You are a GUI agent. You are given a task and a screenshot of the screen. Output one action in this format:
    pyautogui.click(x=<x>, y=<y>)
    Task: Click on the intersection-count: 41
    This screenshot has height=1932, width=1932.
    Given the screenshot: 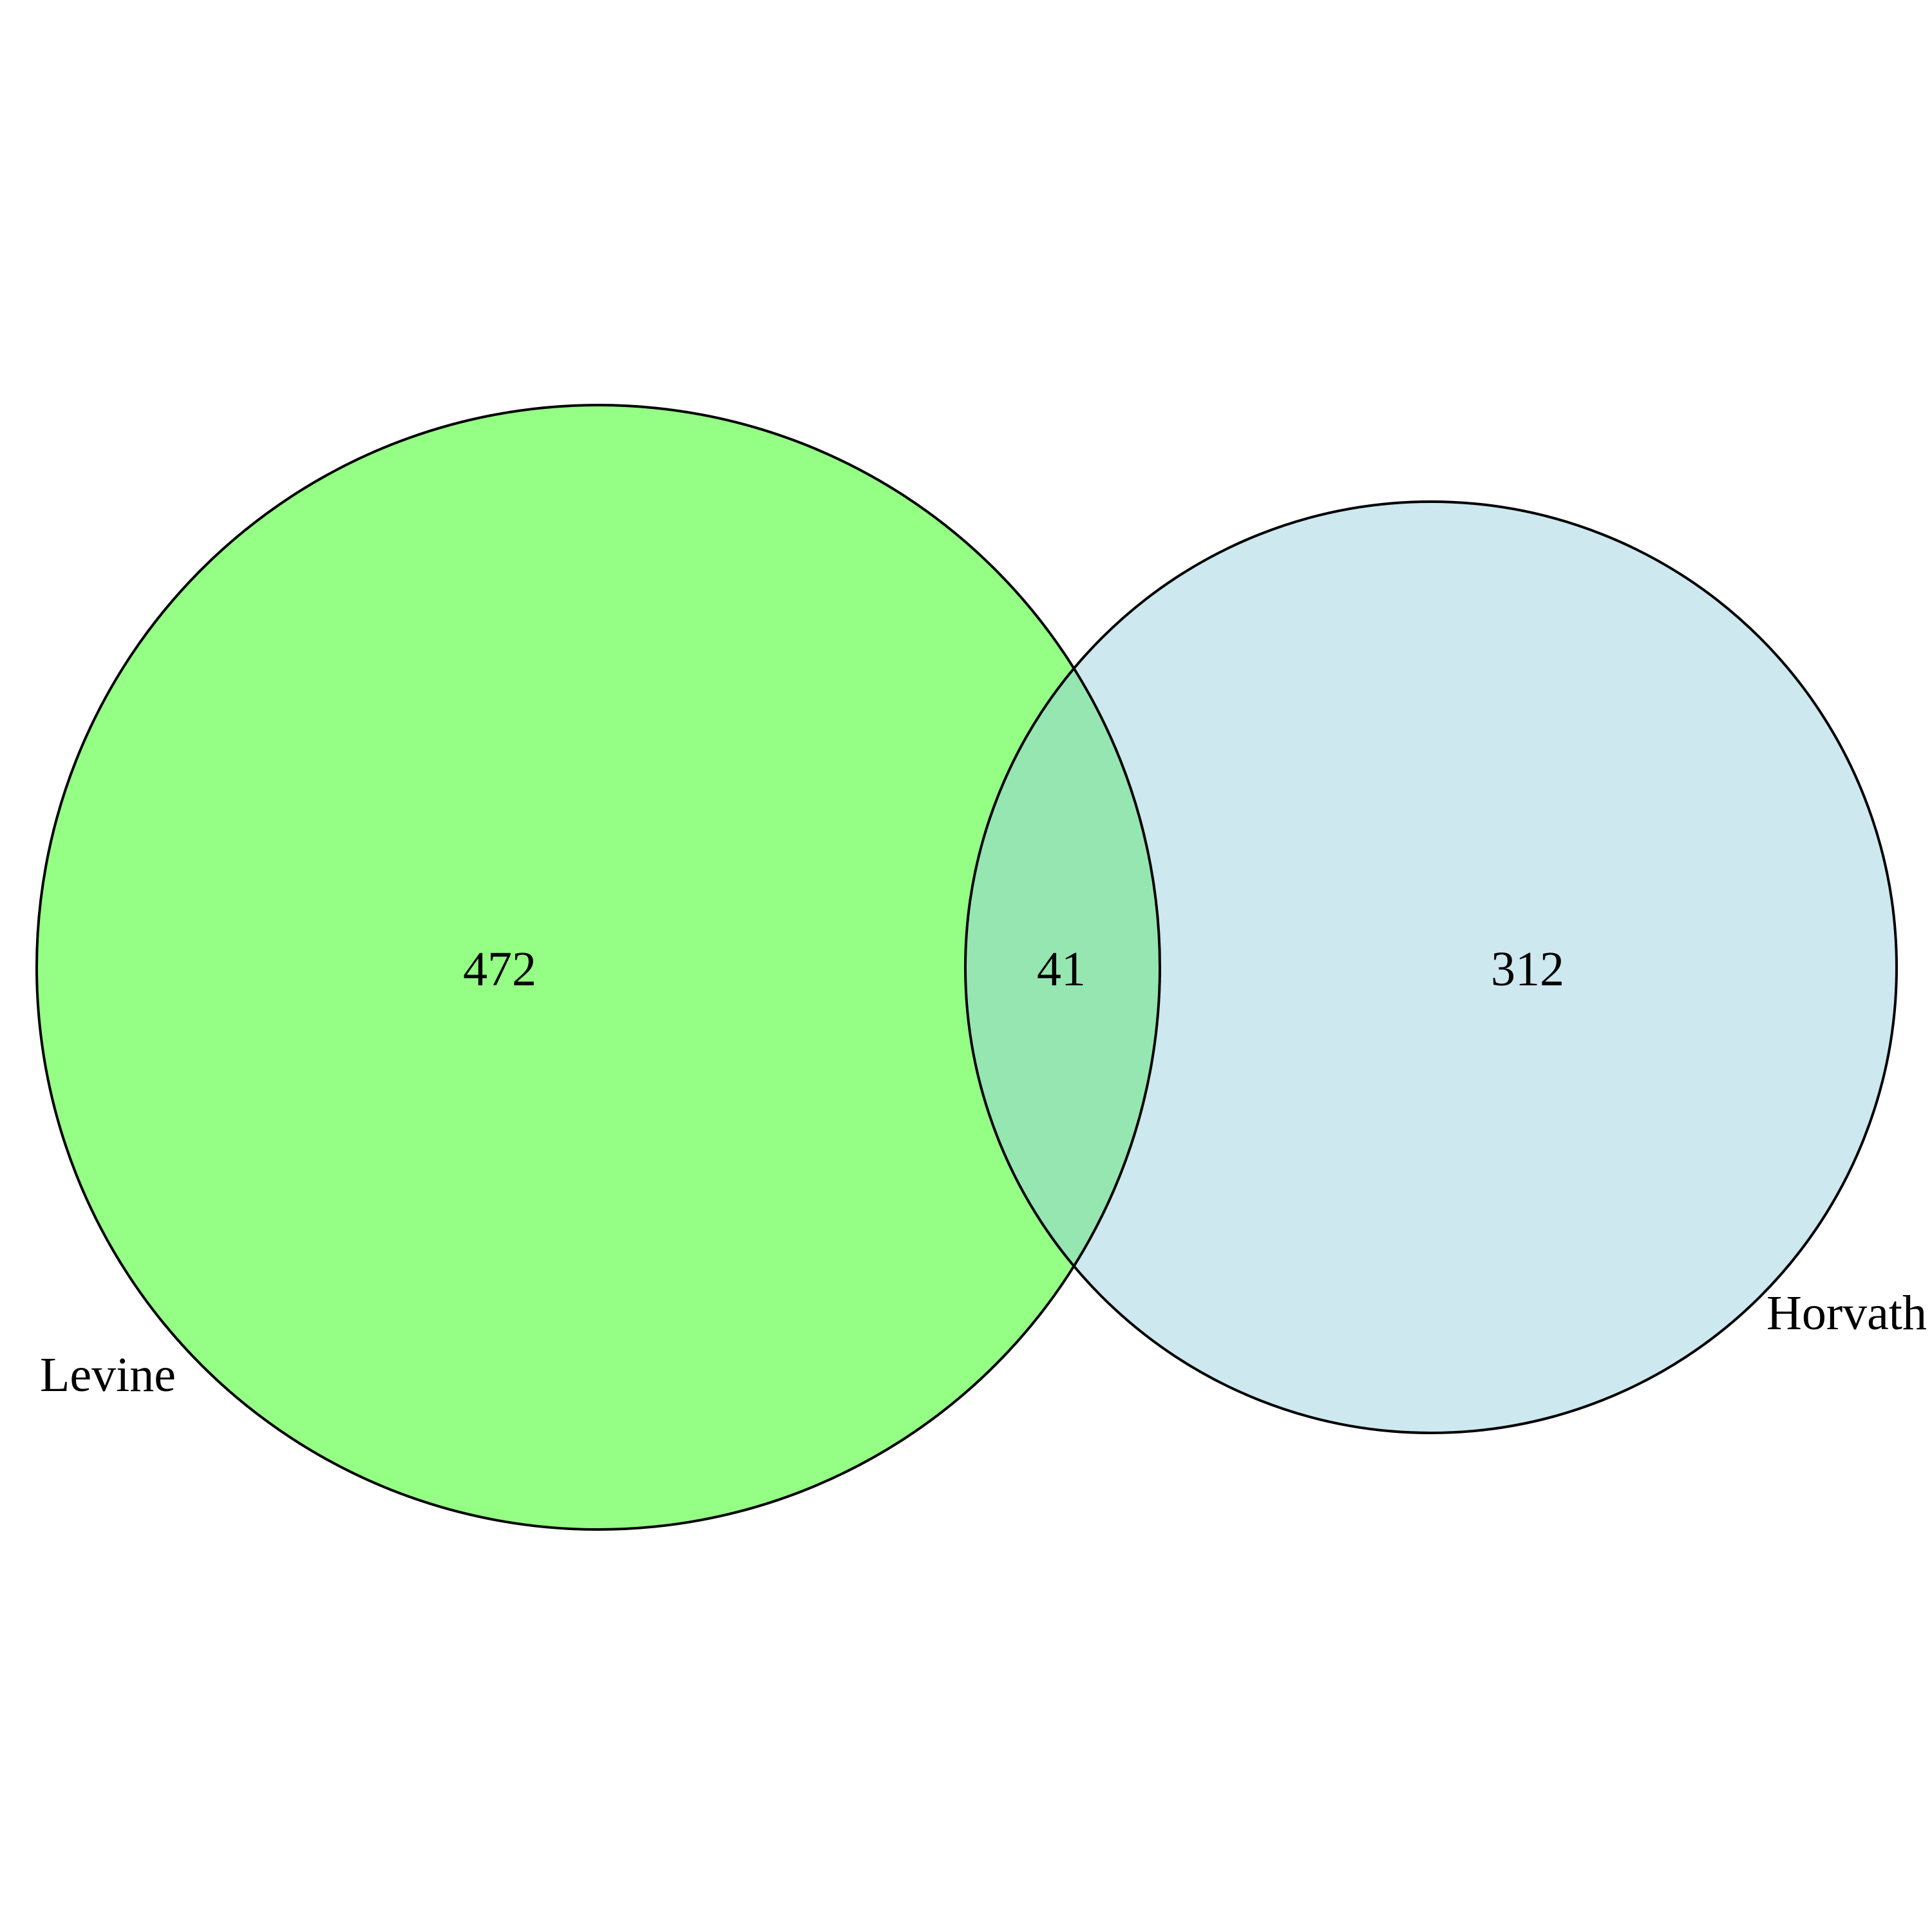 What is the action you would take?
    pyautogui.click(x=1061, y=969)
    